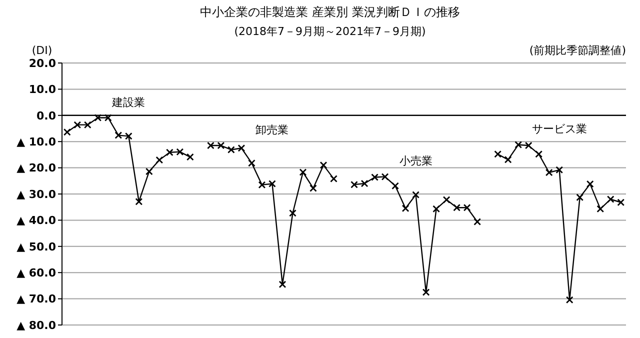 The width and height of the screenshot is (640, 338). I want to click on chart-title: 中小企業の非製造業 産業別 業況判断ＤＩの推移, so click(330, 12).